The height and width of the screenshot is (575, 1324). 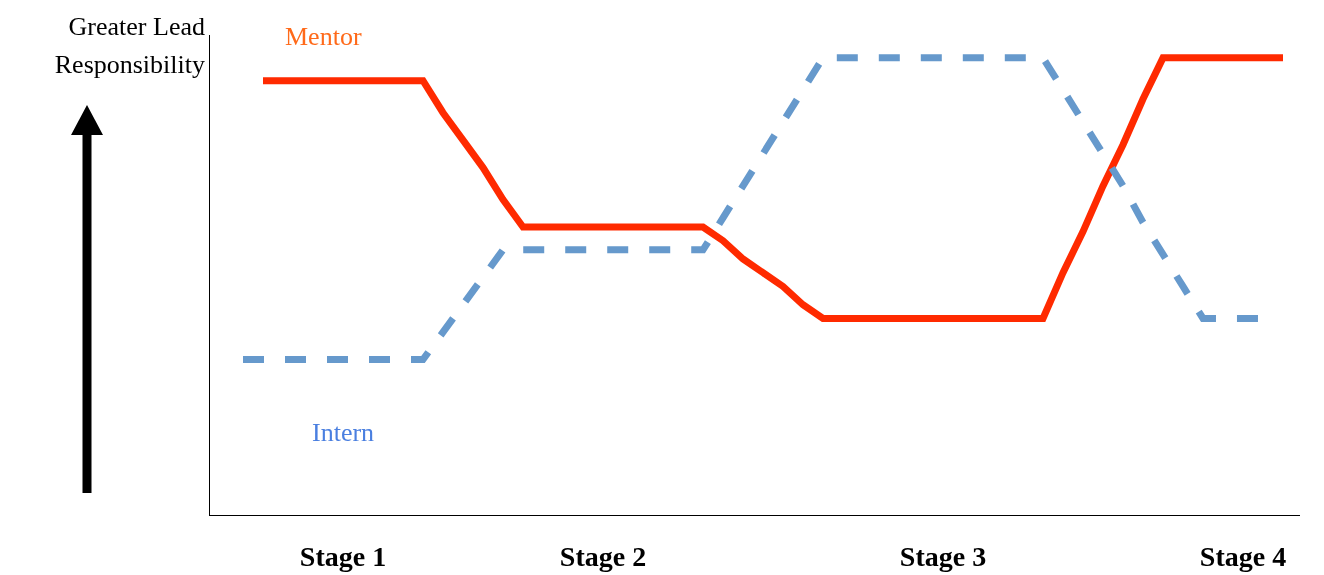 I want to click on text: Intern, so click(x=343, y=432).